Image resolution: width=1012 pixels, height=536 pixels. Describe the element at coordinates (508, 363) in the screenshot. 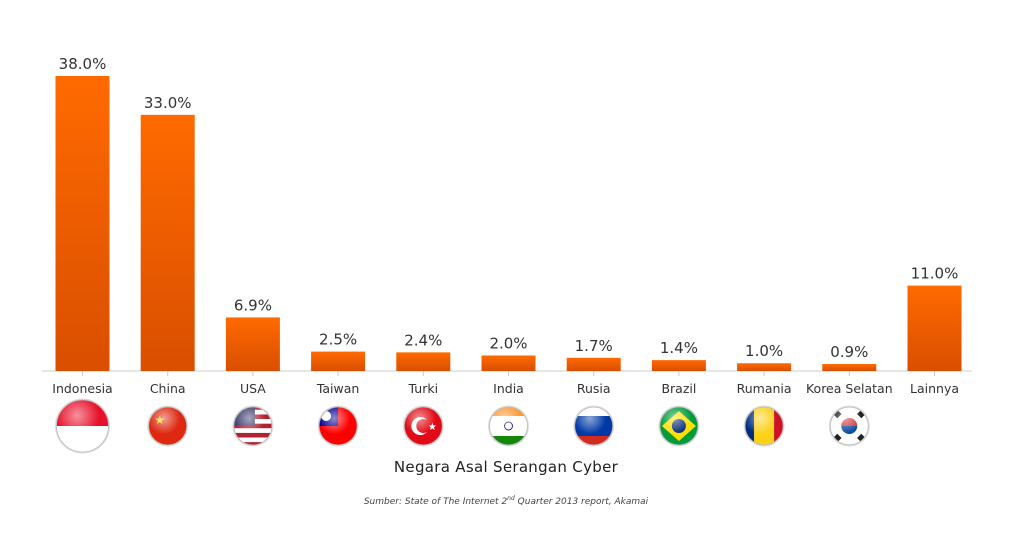

I see `bar-india` at that location.